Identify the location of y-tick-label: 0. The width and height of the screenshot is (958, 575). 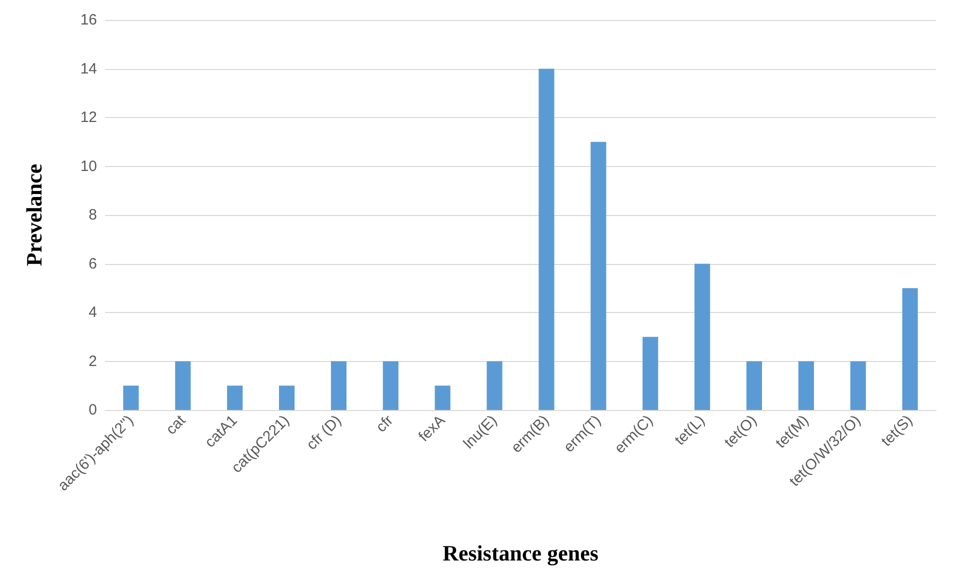
(92, 410).